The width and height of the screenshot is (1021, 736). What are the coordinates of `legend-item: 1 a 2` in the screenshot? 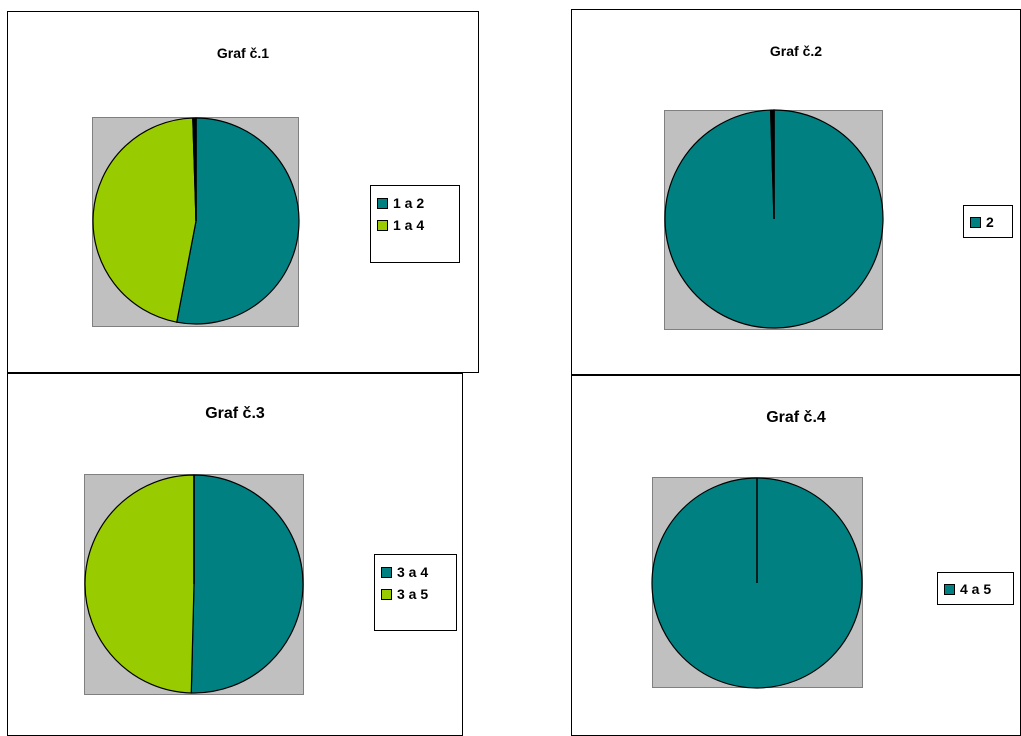 It's located at (415, 203).